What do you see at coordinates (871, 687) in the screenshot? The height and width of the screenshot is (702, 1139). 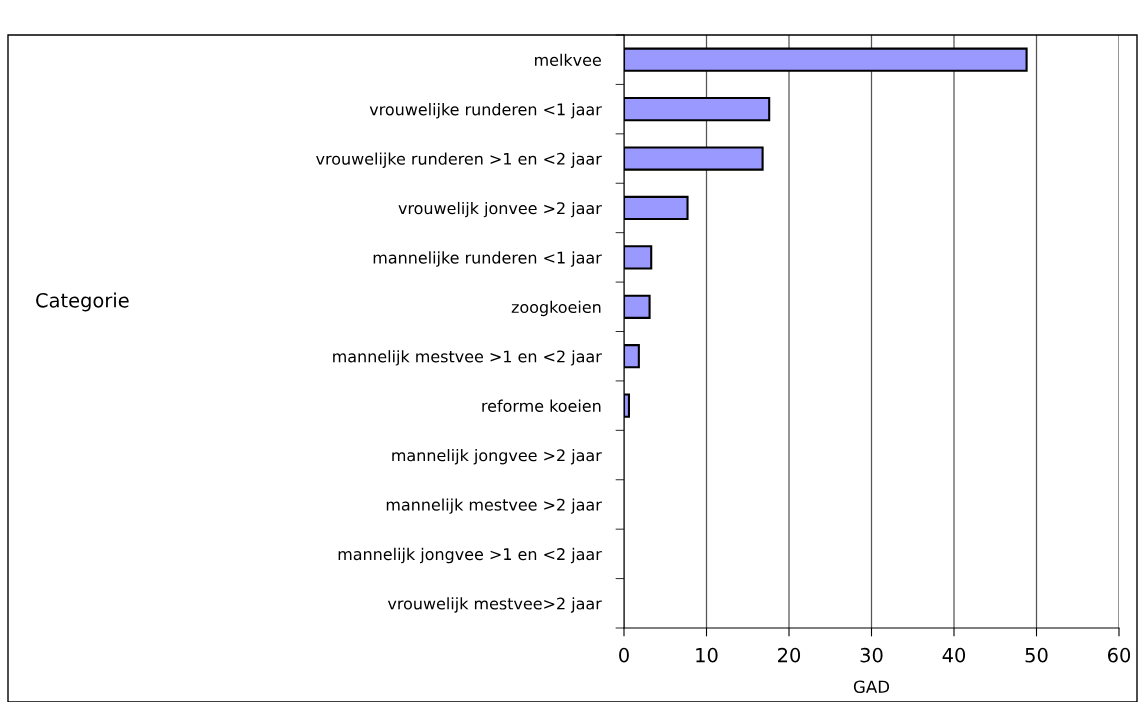 I see `x-axis-title: GAD` at bounding box center [871, 687].